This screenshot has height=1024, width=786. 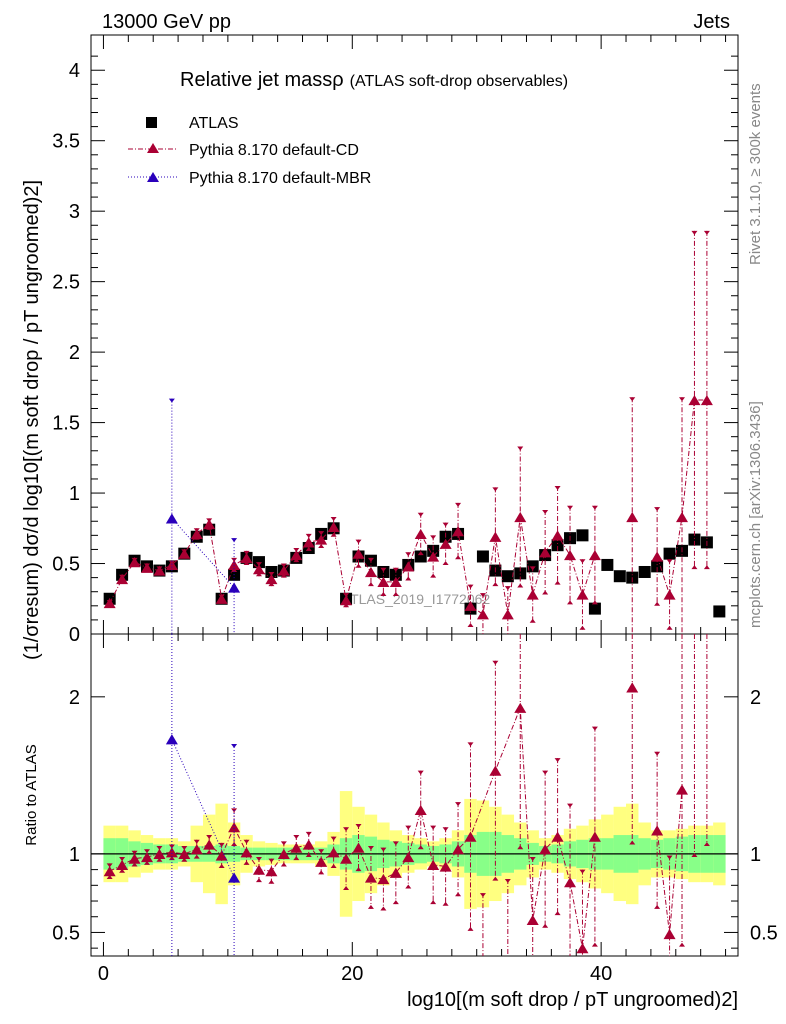 What do you see at coordinates (66, 933) in the screenshot?
I see `y-tick-label-ratio: 0.5` at bounding box center [66, 933].